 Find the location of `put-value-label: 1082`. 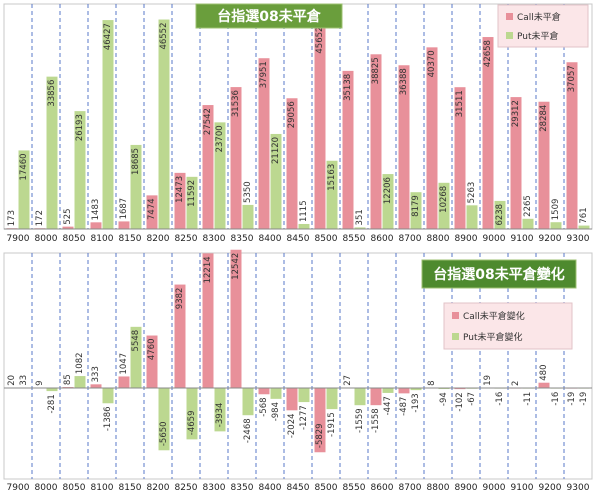

put-value-label: 1082 is located at coordinates (80, 363).